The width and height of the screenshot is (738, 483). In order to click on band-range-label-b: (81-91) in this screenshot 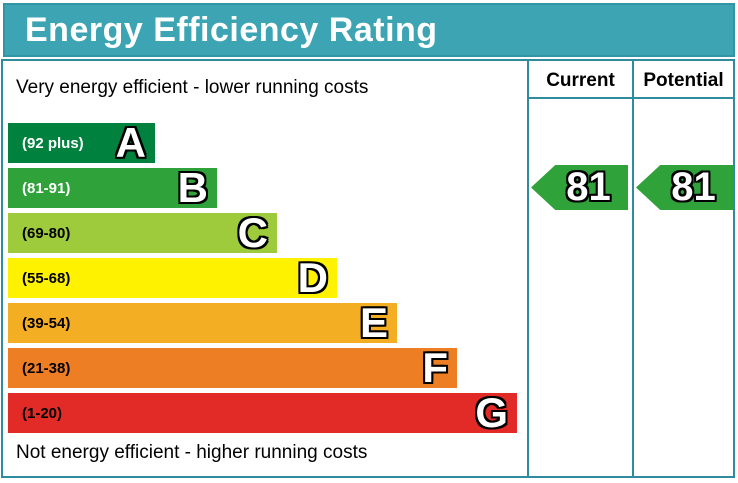, I will do `click(46, 188)`.